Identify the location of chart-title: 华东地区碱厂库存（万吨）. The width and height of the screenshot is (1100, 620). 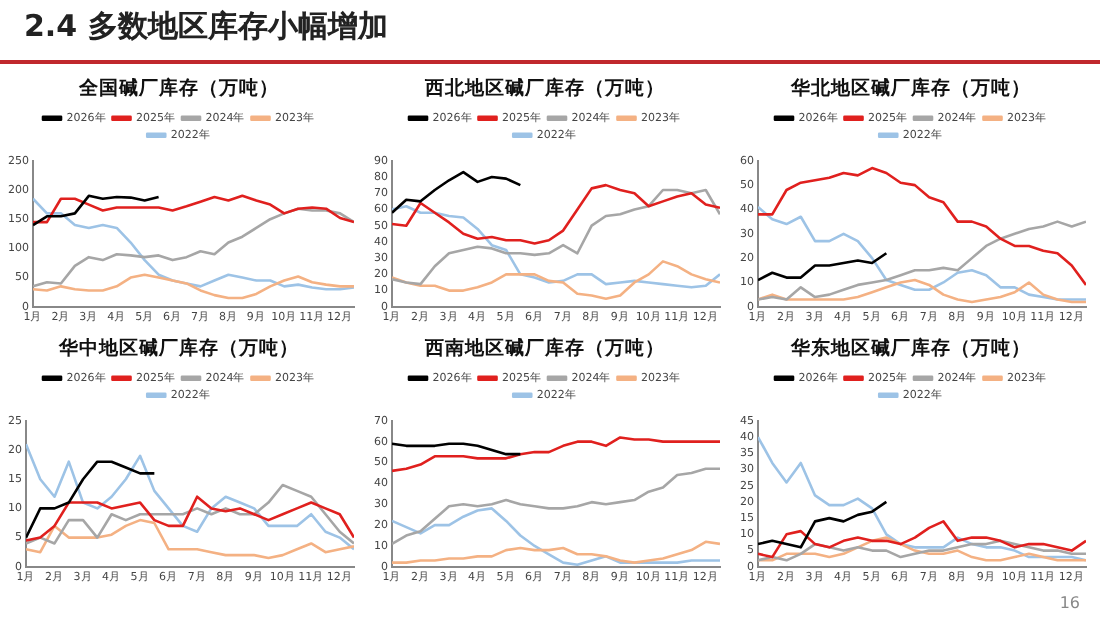
(910, 348).